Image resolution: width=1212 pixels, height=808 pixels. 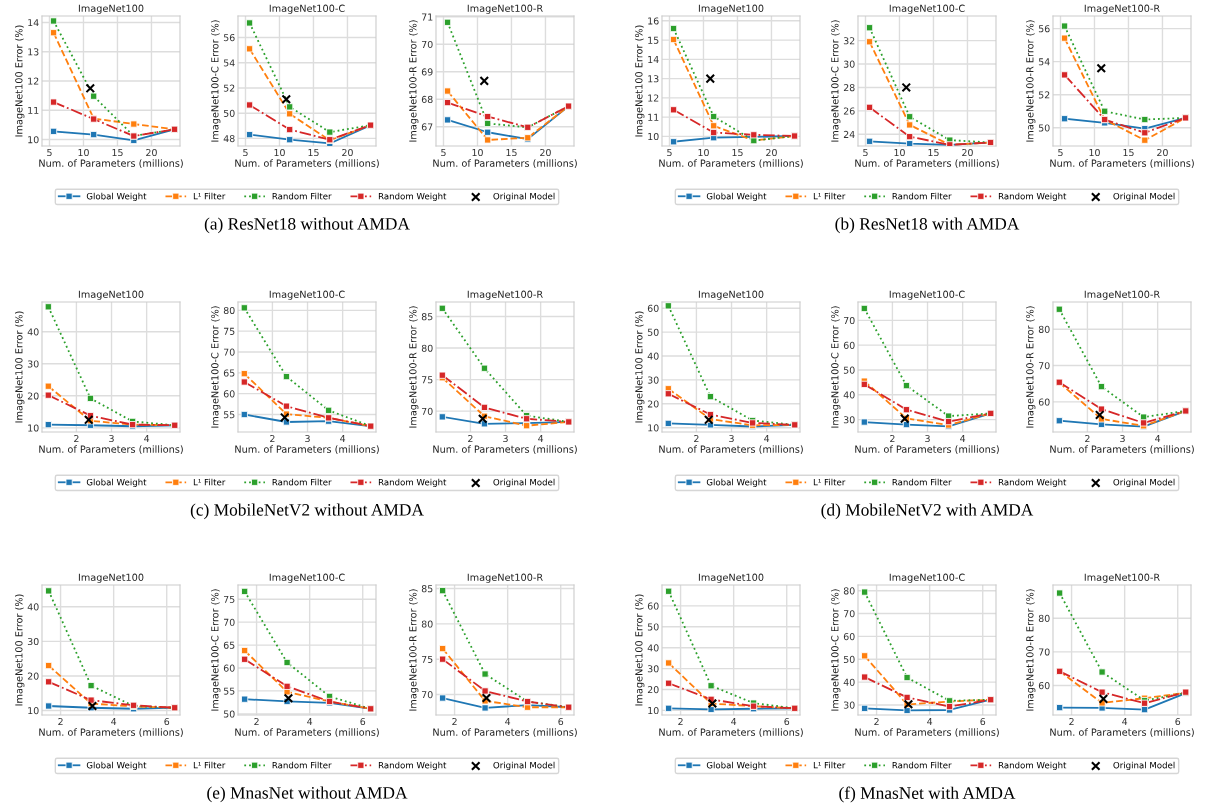 What do you see at coordinates (927, 794) in the screenshot?
I see `text: (f) MnasNet with AMDA` at bounding box center [927, 794].